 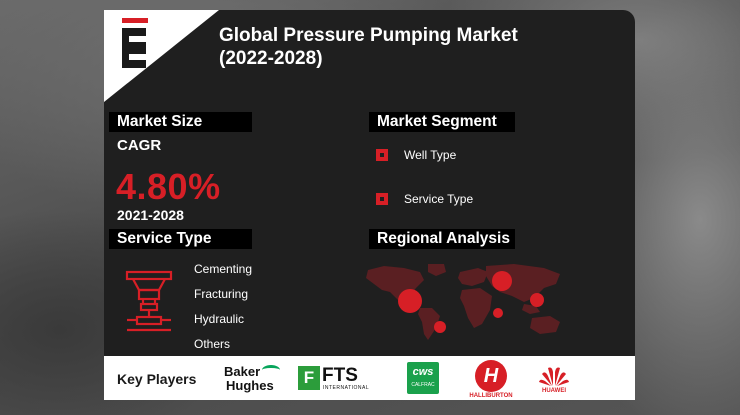 I want to click on segment-item-well-type: Well Type, so click(x=416, y=155).